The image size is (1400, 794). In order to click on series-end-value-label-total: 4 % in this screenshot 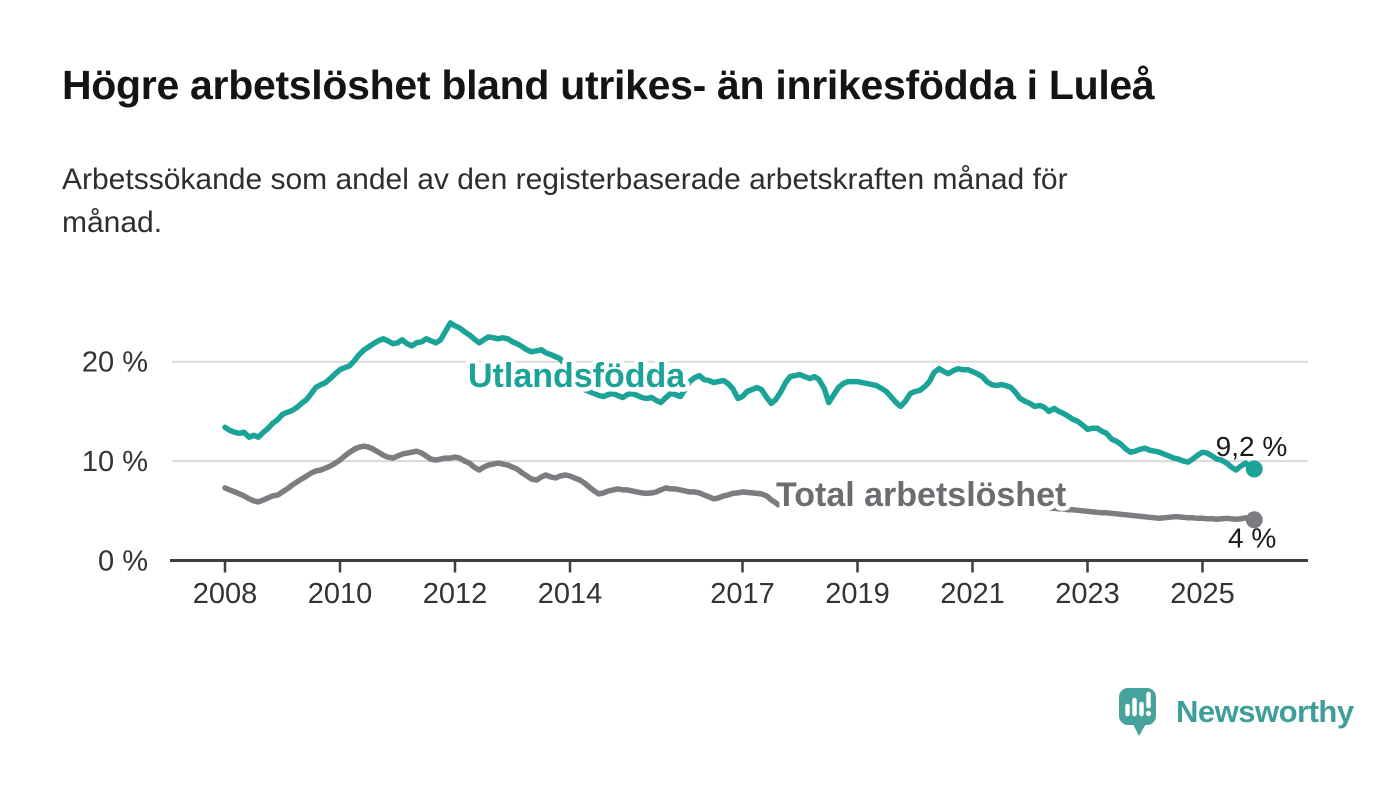, I will do `click(1252, 538)`.